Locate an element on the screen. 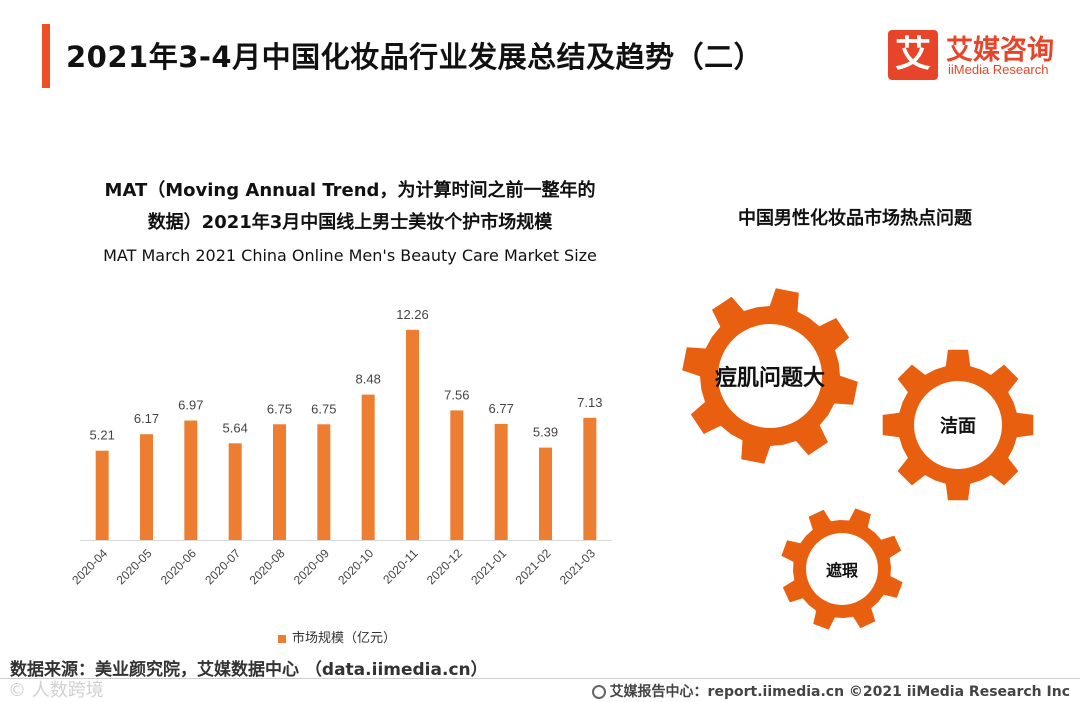 The height and width of the screenshot is (702, 1080). logo-mark: 艾 is located at coordinates (913, 55).